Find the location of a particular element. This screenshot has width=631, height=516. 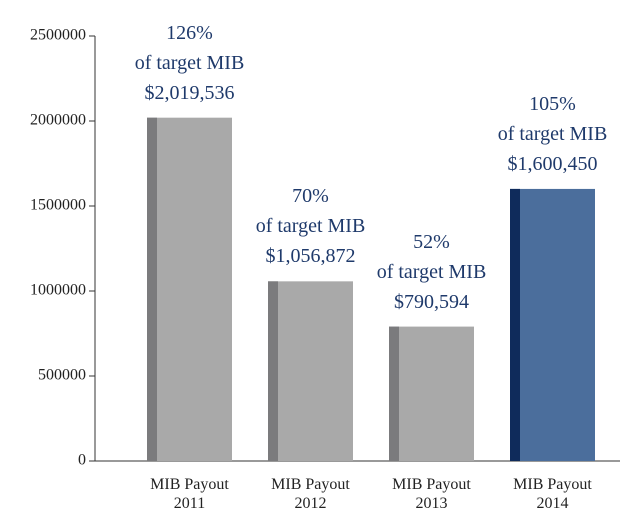

y-tick-label: 0 is located at coordinates (82, 460).